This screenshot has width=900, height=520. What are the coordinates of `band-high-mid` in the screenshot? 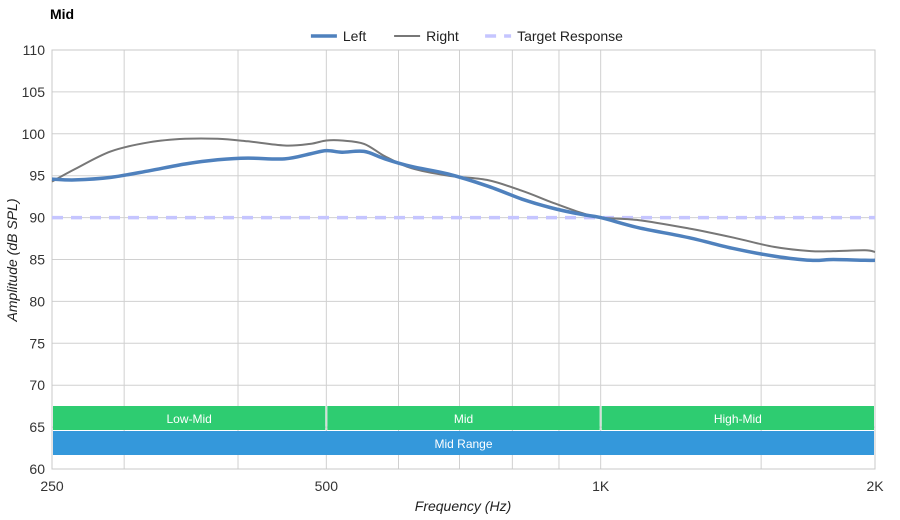 It's located at (737, 418).